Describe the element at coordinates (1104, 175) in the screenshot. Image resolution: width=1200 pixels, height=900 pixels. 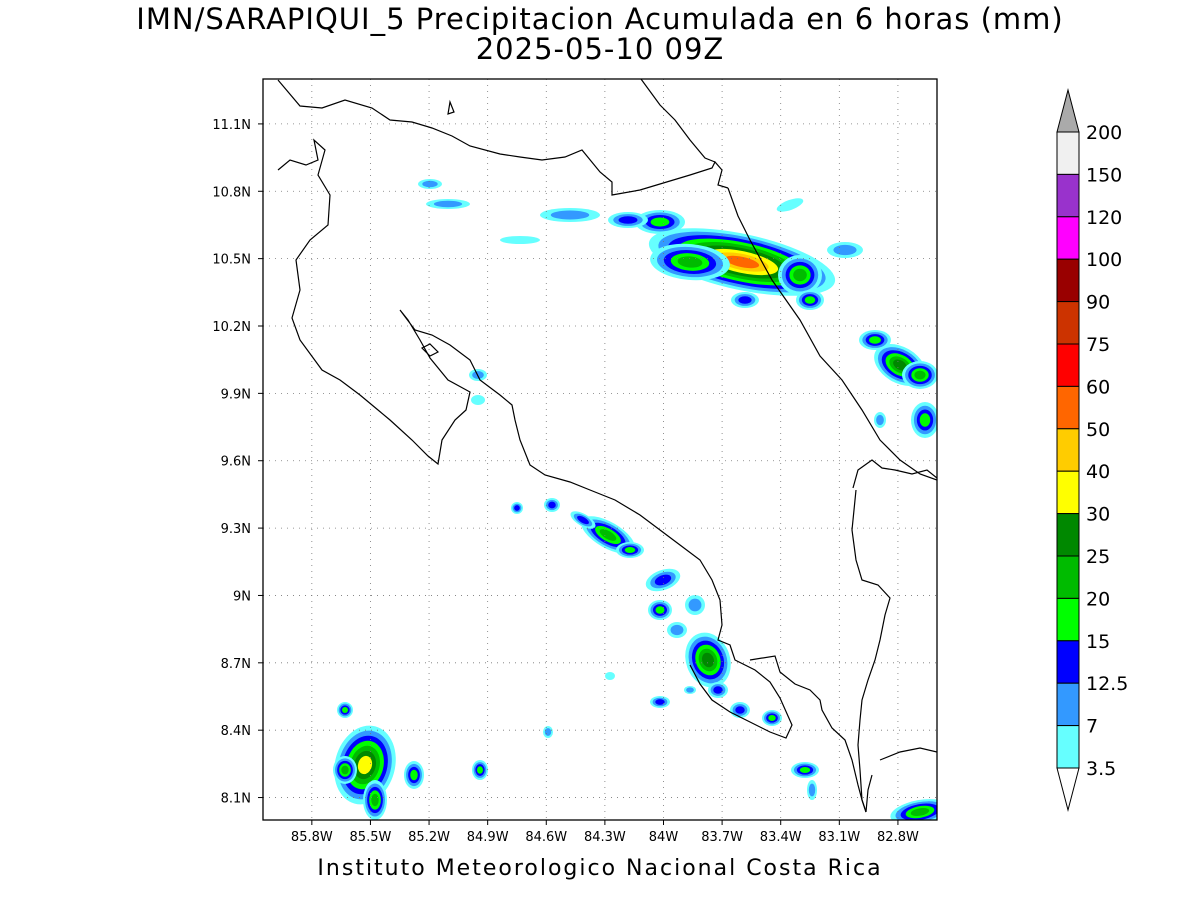
I see `colorbar-label: 150` at that location.